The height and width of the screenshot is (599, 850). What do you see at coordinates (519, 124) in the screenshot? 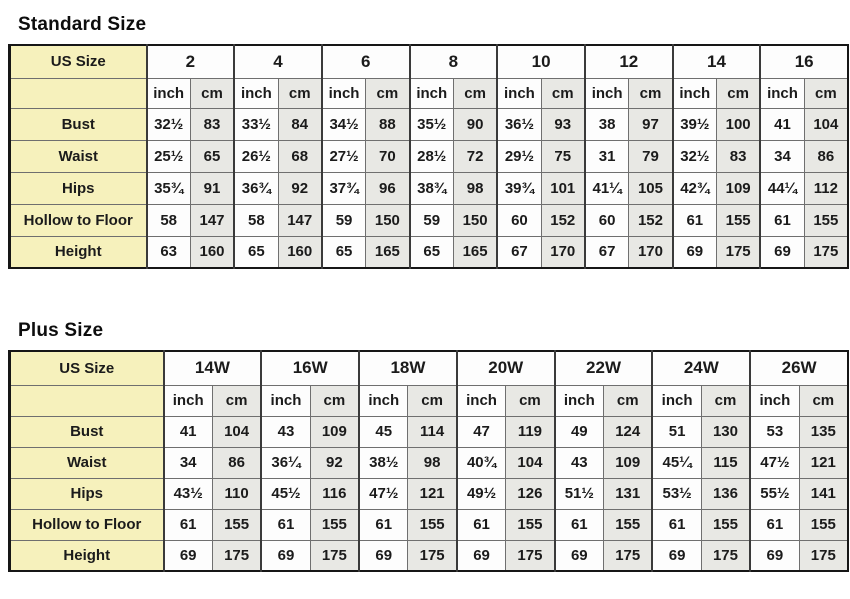
I see `inch-value-cell: 36½` at bounding box center [519, 124].